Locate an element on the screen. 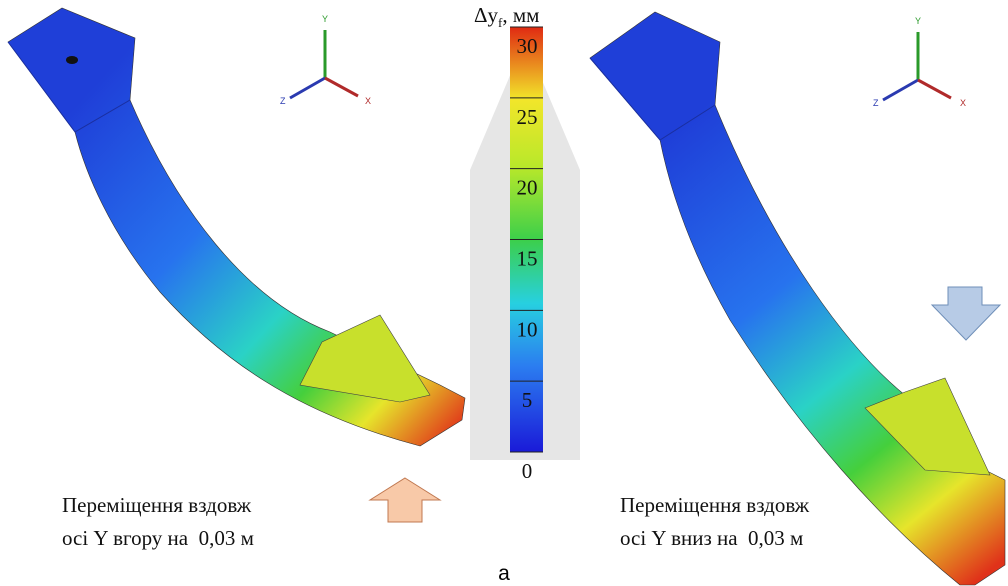  tick-label: 25 is located at coordinates (527, 117).